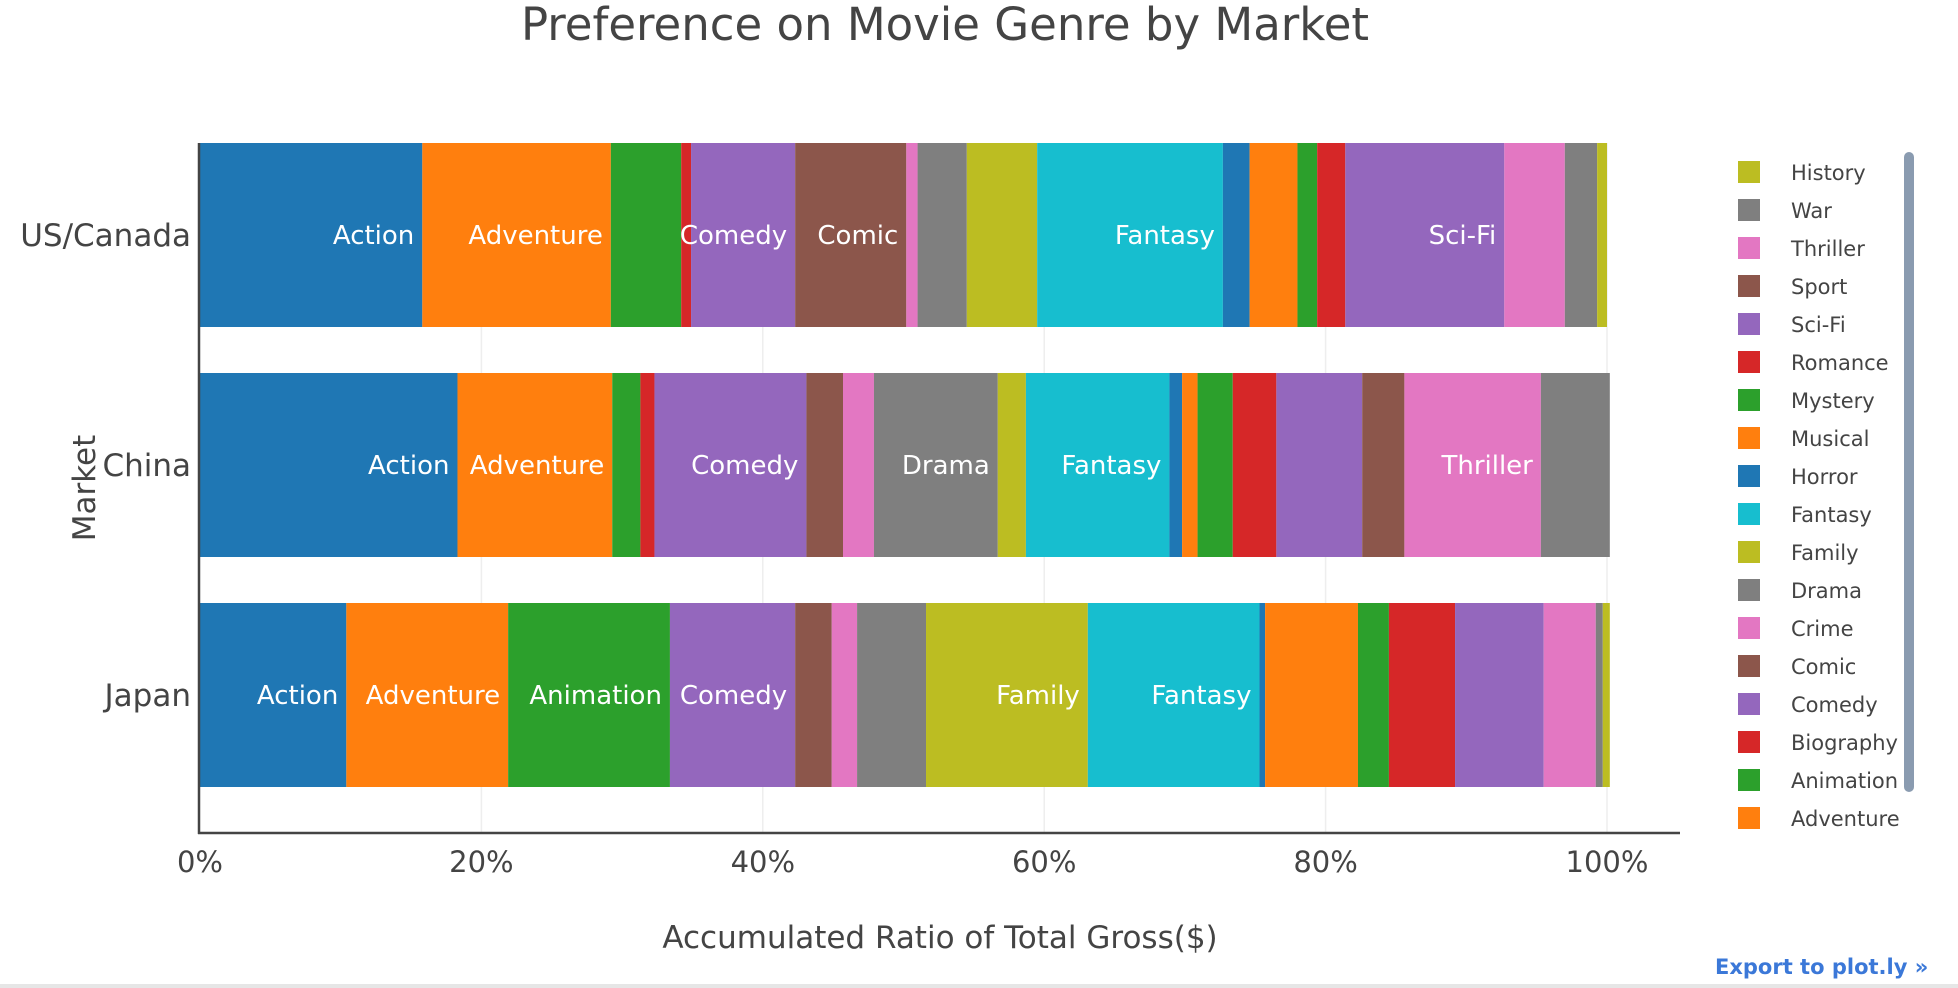 The image size is (1958, 988). What do you see at coordinates (1792, 325) in the screenshot?
I see `legend-item-sci-fi: Sci-Fi` at bounding box center [1792, 325].